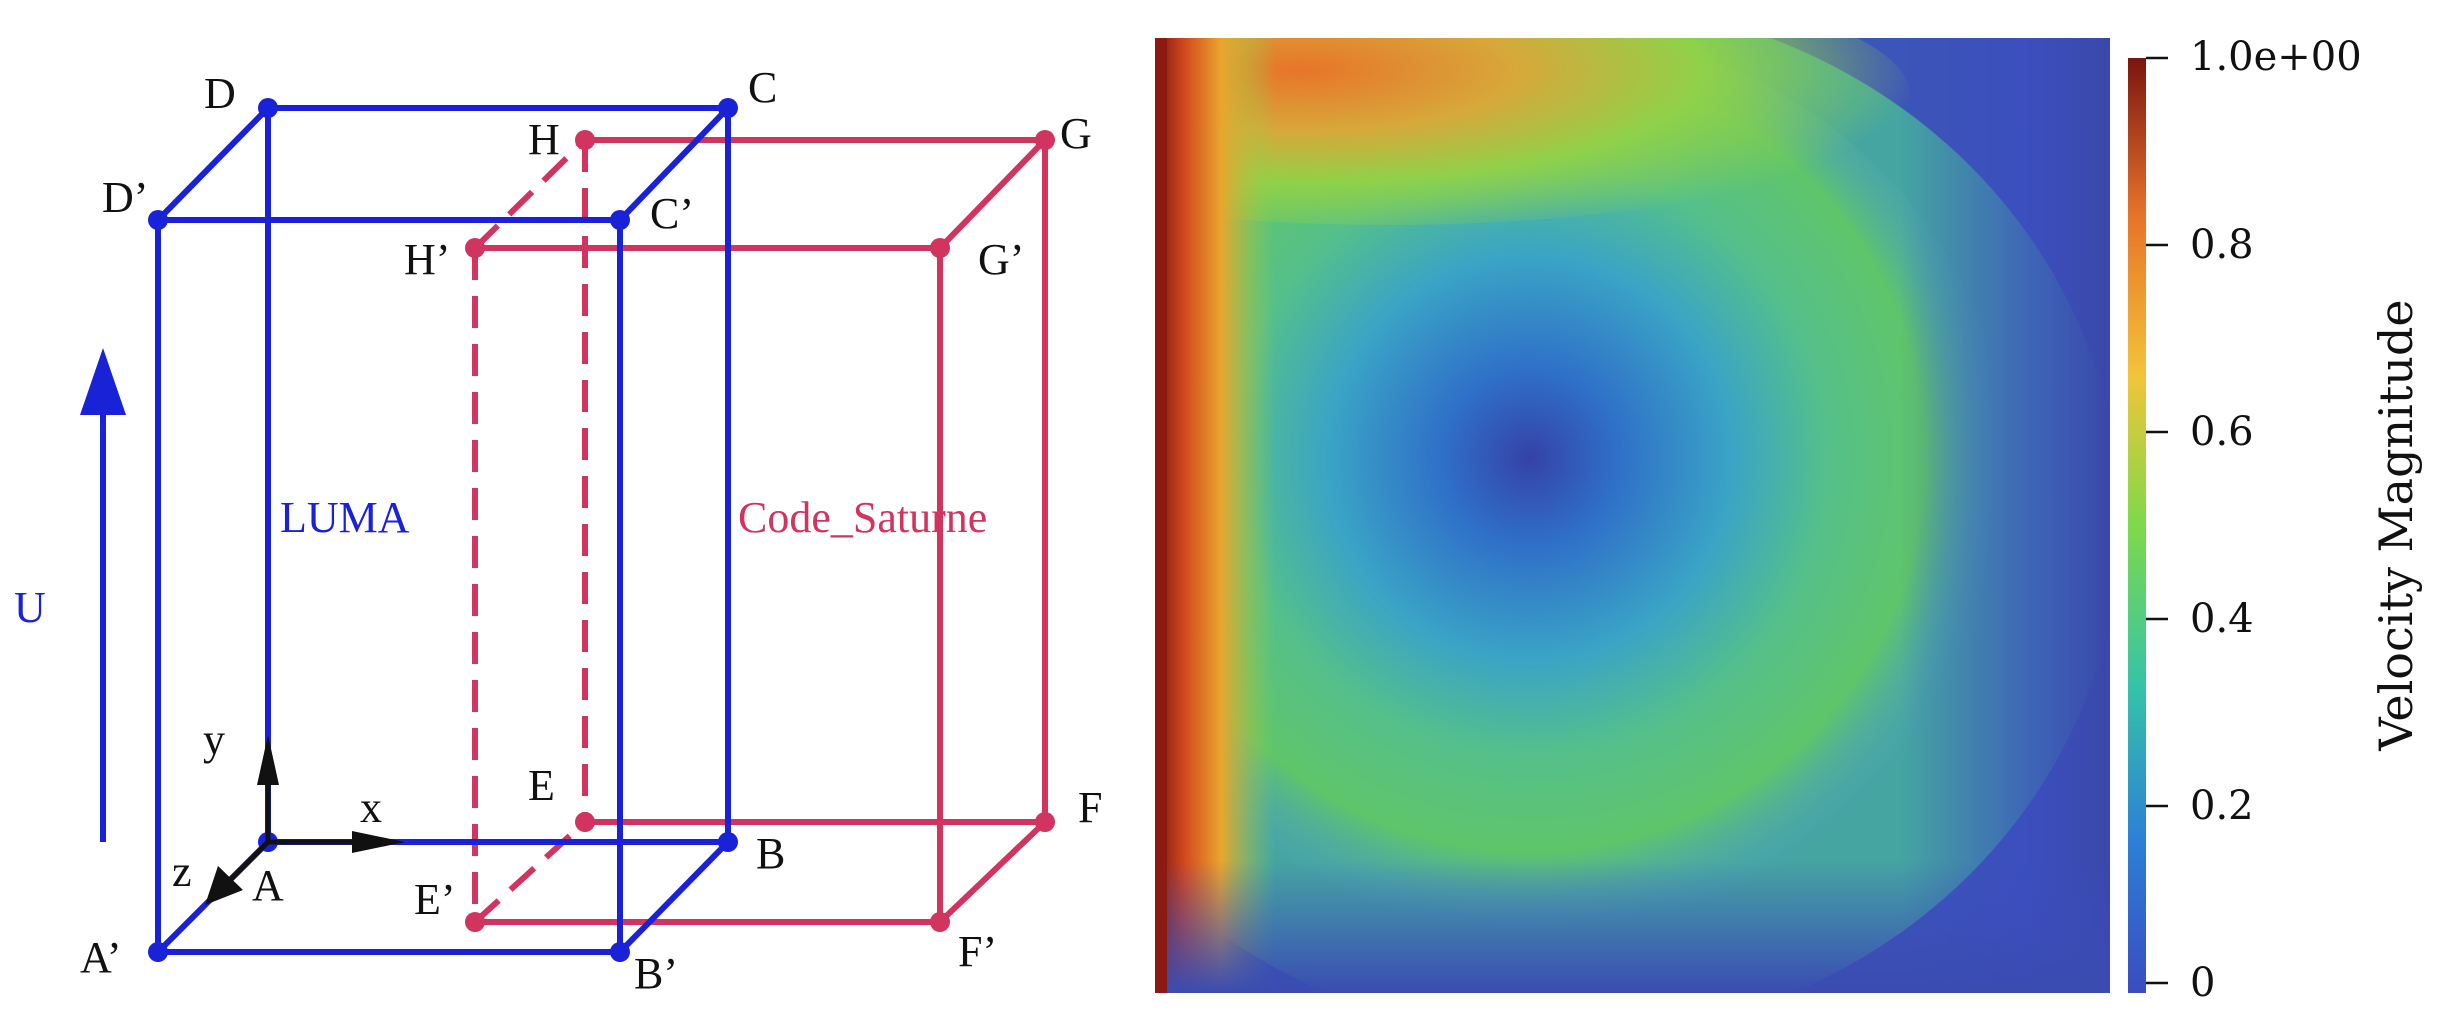 The image size is (2449, 1024). What do you see at coordinates (762, 87) in the screenshot?
I see `vertex-label-c: C` at bounding box center [762, 87].